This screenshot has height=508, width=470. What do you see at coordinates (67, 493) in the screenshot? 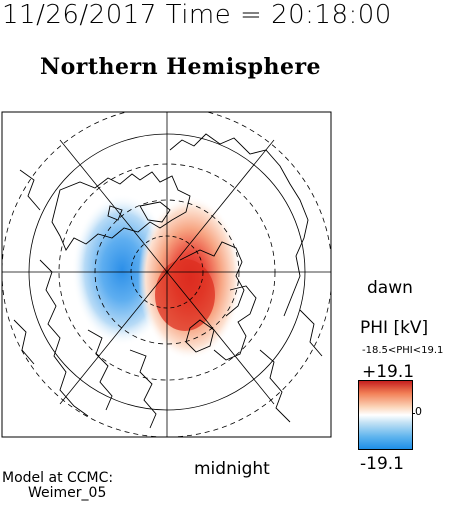
I see `model-name: Weimer_05` at bounding box center [67, 493].